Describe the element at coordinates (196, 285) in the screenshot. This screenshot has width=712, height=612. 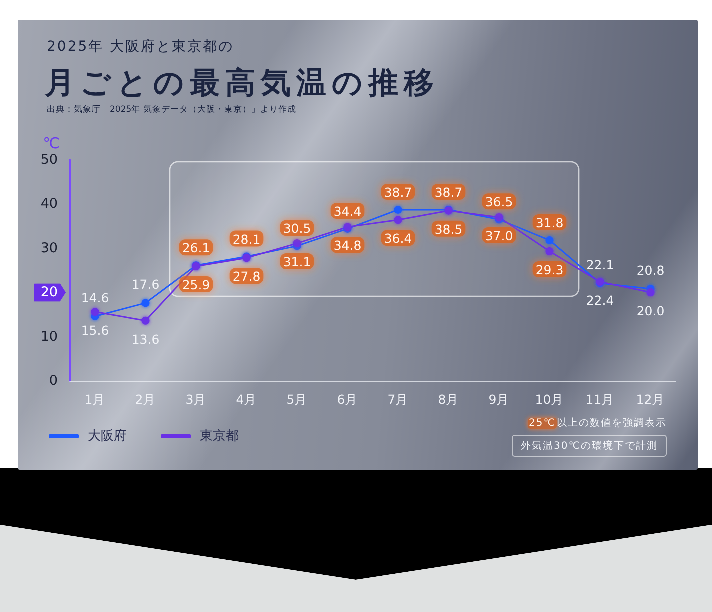
I see `data-label: 25.9` at that location.